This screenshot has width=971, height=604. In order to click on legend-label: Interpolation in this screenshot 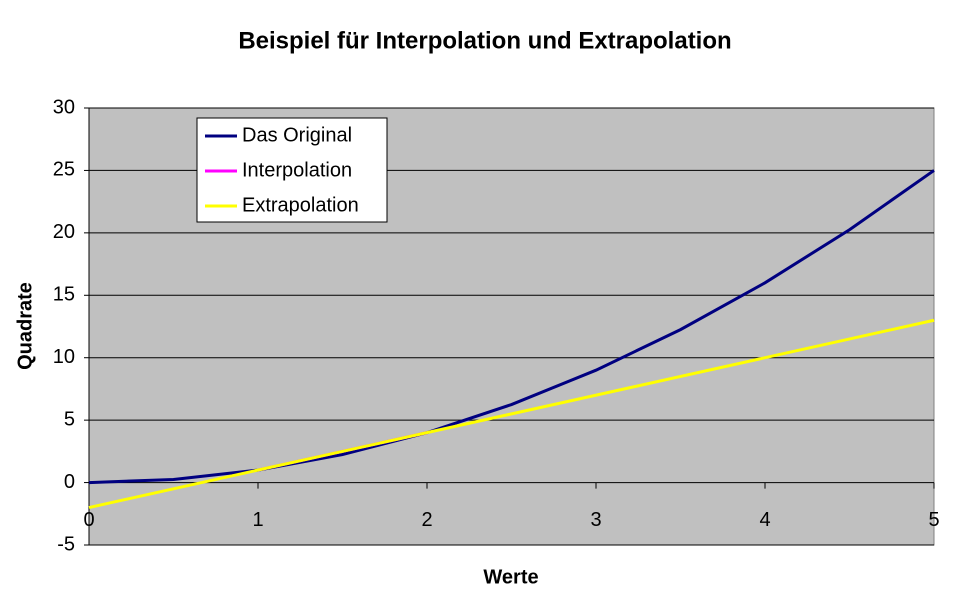, I will do `click(297, 170)`.